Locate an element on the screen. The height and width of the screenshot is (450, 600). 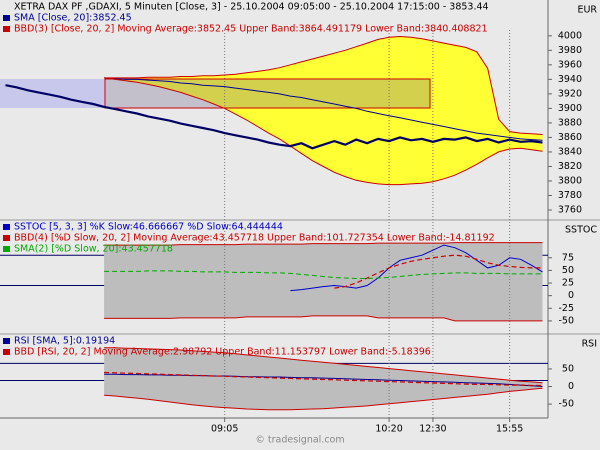
drawing-tools is located at coordinates (215, 93).